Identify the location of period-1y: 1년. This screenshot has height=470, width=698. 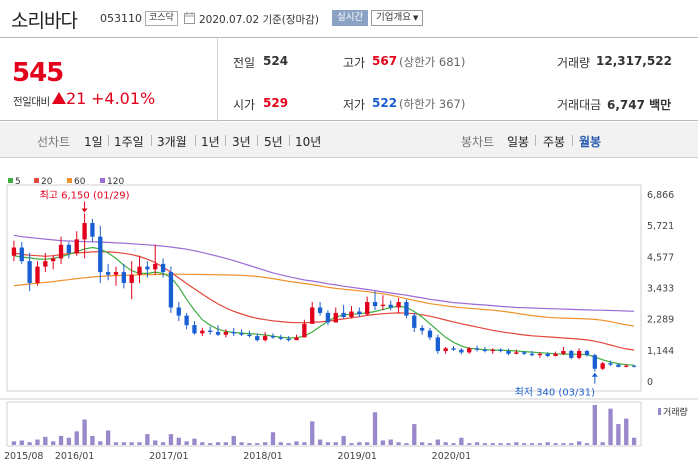
(210, 142).